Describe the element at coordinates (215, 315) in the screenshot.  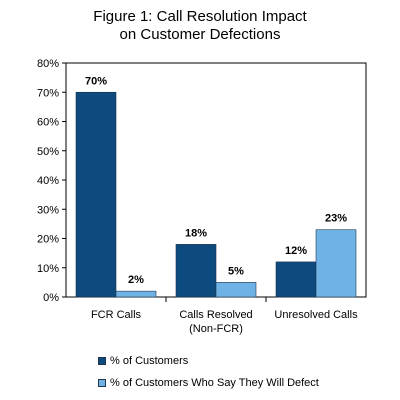
I see `x-category-label: Calls Resolved` at that location.